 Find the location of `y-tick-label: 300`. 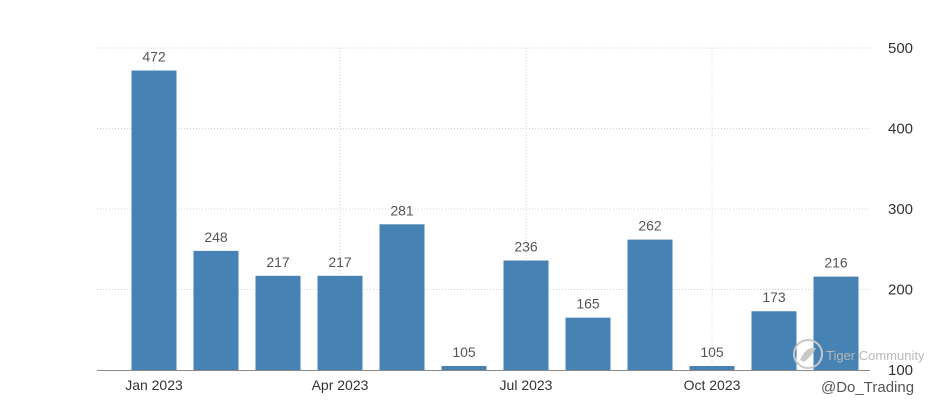

y-tick-label: 300 is located at coordinates (900, 209).